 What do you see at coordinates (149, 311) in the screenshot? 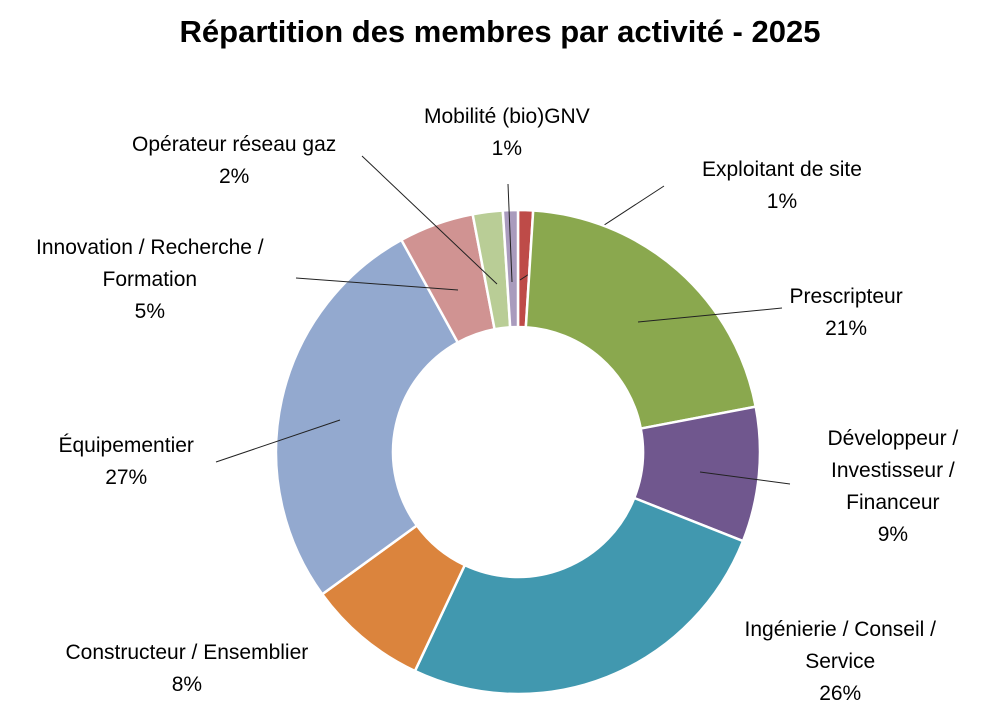
I see `data-label-percent: 5%` at bounding box center [149, 311].